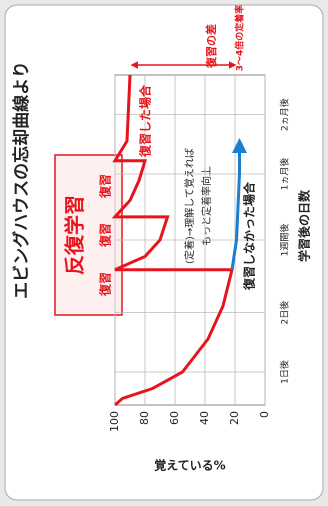  What do you see at coordinates (285, 240) in the screenshot?
I see `x-tick-label: 1週間後` at bounding box center [285, 240].